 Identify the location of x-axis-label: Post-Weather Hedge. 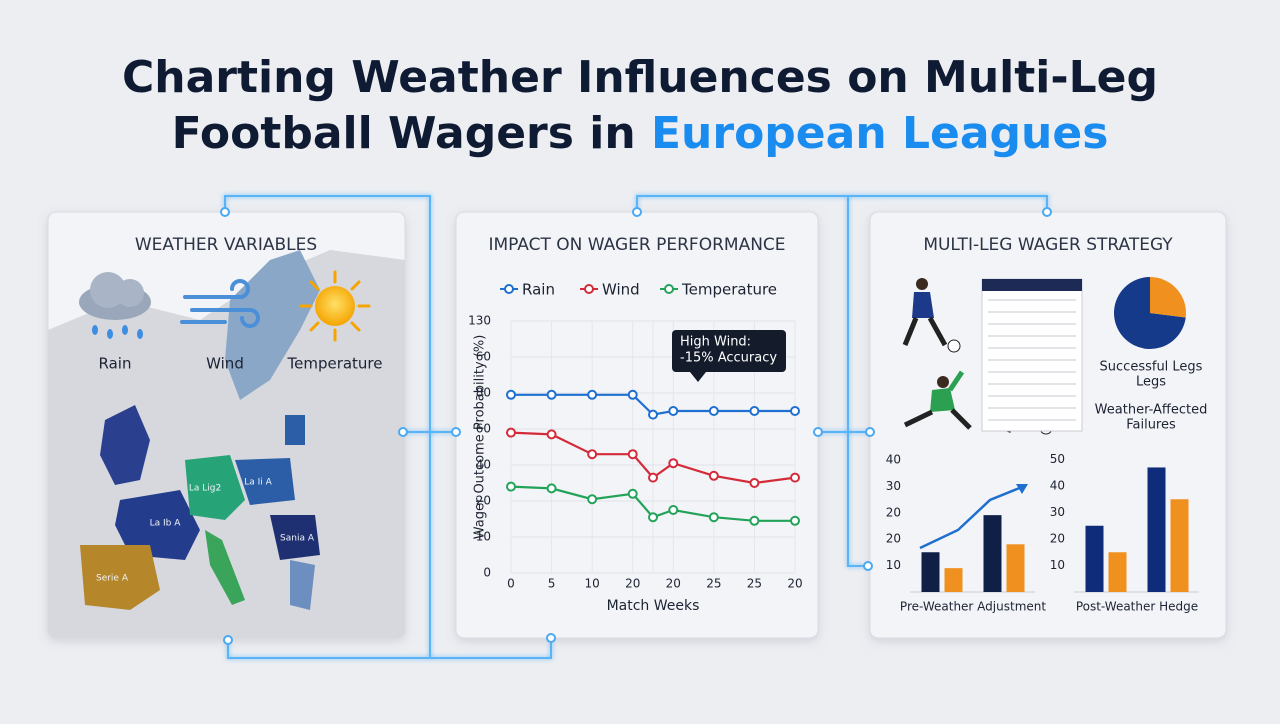
(1137, 607).